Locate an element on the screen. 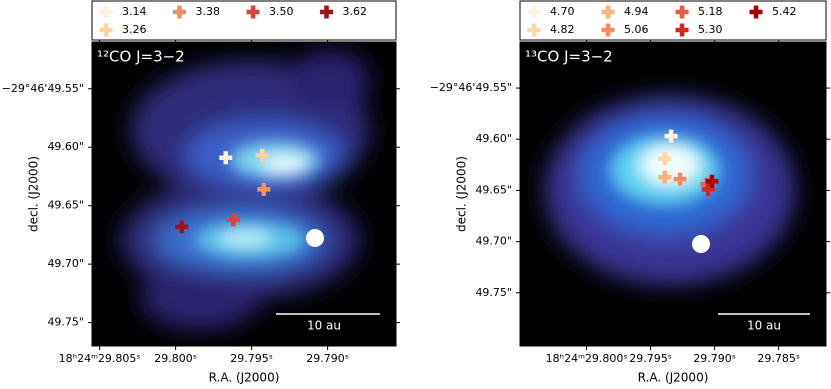 The width and height of the screenshot is (831, 389). legend: 3.14 3.26 3.38 3.50 3.62 is located at coordinates (244, 20).